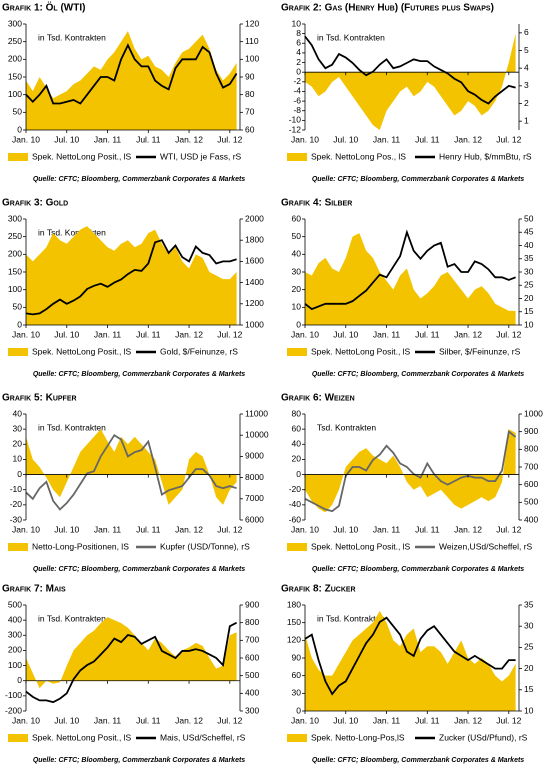  Describe the element at coordinates (13, 710) in the screenshot. I see `y-tick-label: -200` at that location.